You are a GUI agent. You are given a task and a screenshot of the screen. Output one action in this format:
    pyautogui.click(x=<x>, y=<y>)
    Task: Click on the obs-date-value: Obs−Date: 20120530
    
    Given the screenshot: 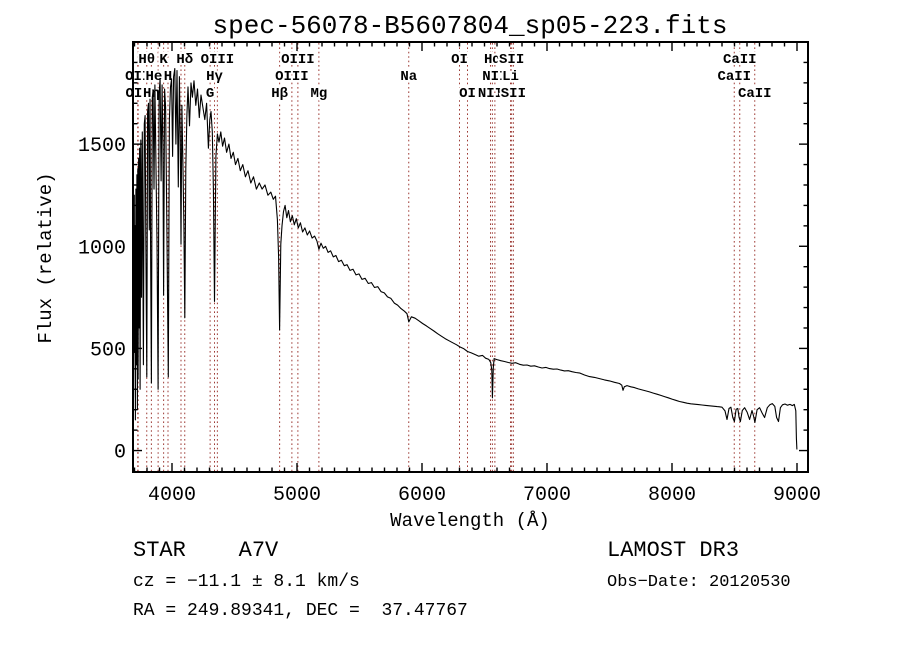 What is the action you would take?
    pyautogui.click(x=699, y=582)
    